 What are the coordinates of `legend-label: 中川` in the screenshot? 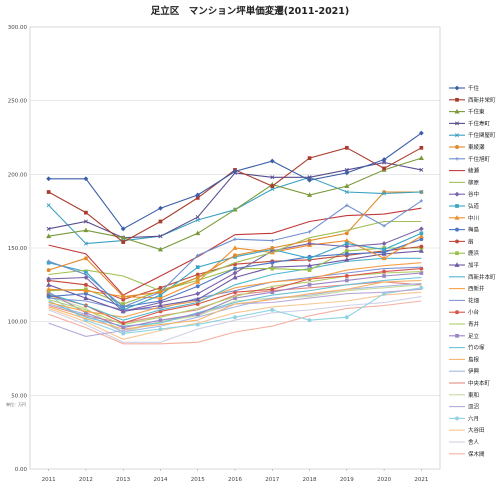 It's located at (473, 218).